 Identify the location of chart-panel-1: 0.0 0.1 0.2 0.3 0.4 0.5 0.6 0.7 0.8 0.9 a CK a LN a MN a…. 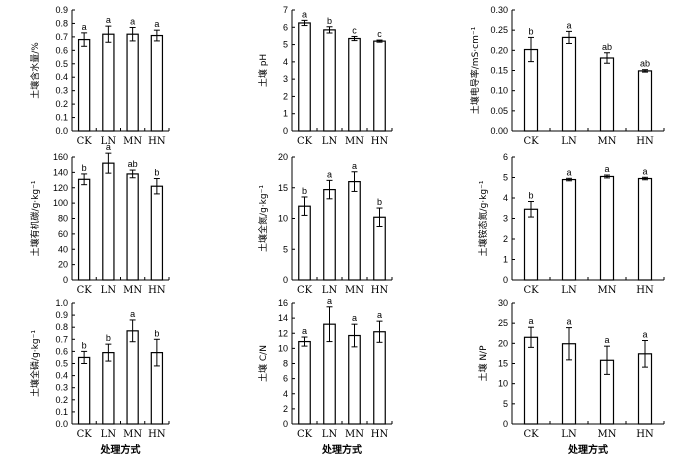
(99, 76).